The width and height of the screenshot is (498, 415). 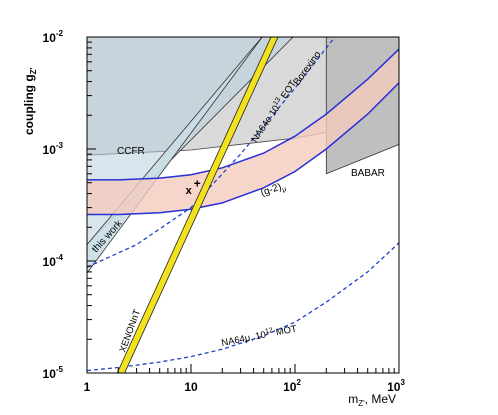 What do you see at coordinates (277, 101) in the screenshot?
I see `na64e-label-exponent: 13` at bounding box center [277, 101].